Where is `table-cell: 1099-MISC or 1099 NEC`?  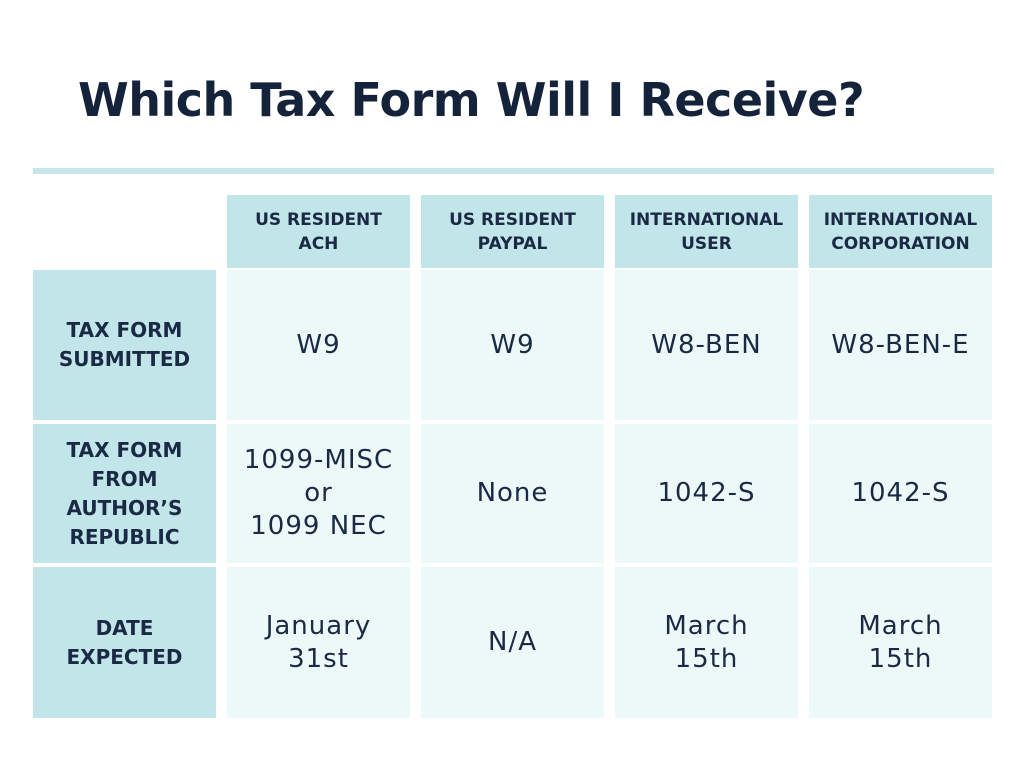 table-cell: 1099-MISC or 1099 NEC is located at coordinates (318, 493).